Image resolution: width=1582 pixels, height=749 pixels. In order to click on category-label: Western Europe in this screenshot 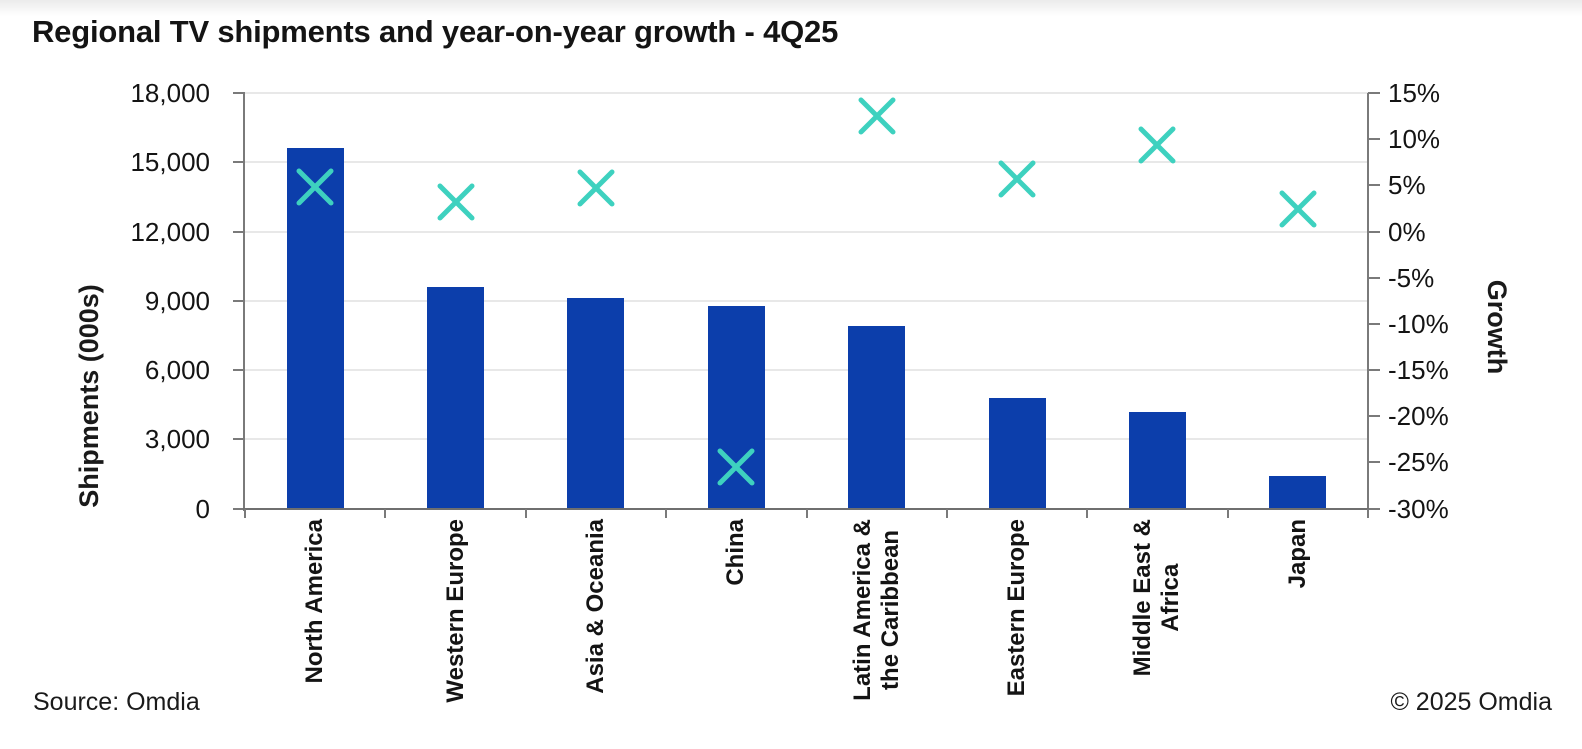, I will do `click(455, 610)`.